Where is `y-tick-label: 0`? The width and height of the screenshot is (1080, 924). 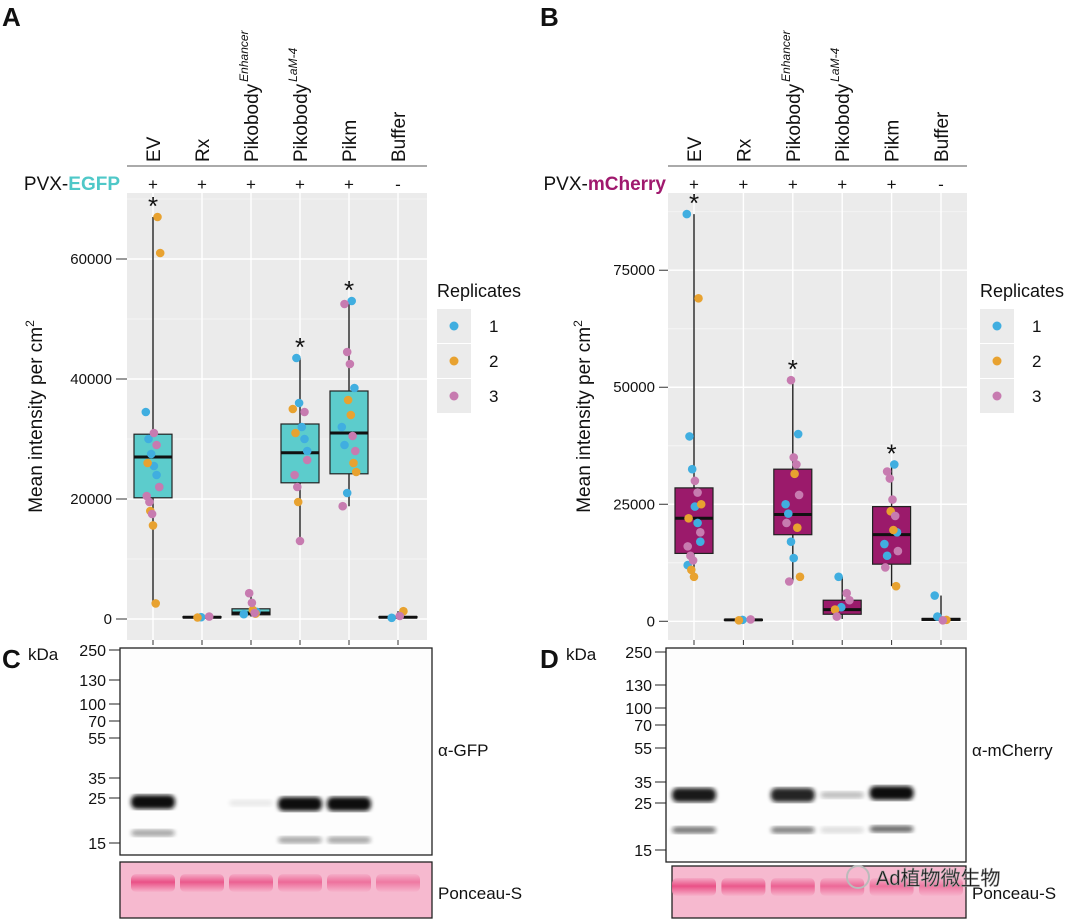
y-tick-label: 0 is located at coordinates (108, 619).